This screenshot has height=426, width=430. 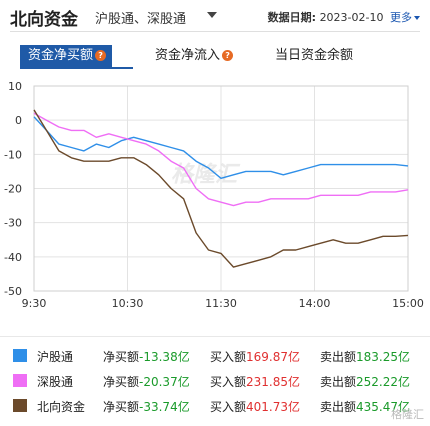 I want to click on series-name: 北向资金, so click(x=61, y=407).